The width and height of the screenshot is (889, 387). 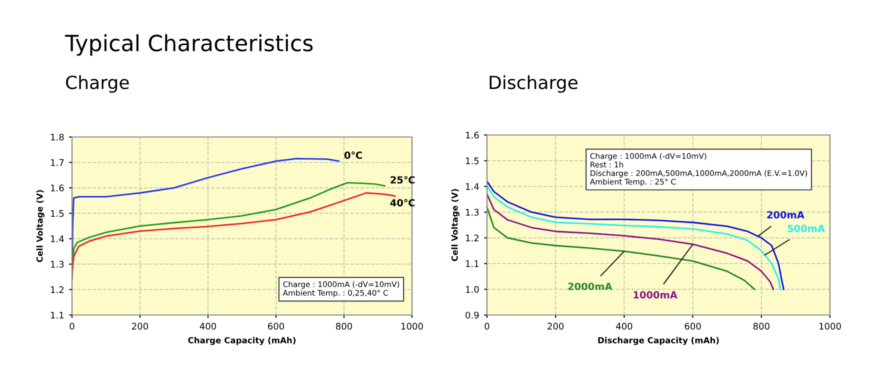 What do you see at coordinates (402, 180) in the screenshot?
I see `series-label: 25℃` at bounding box center [402, 180].